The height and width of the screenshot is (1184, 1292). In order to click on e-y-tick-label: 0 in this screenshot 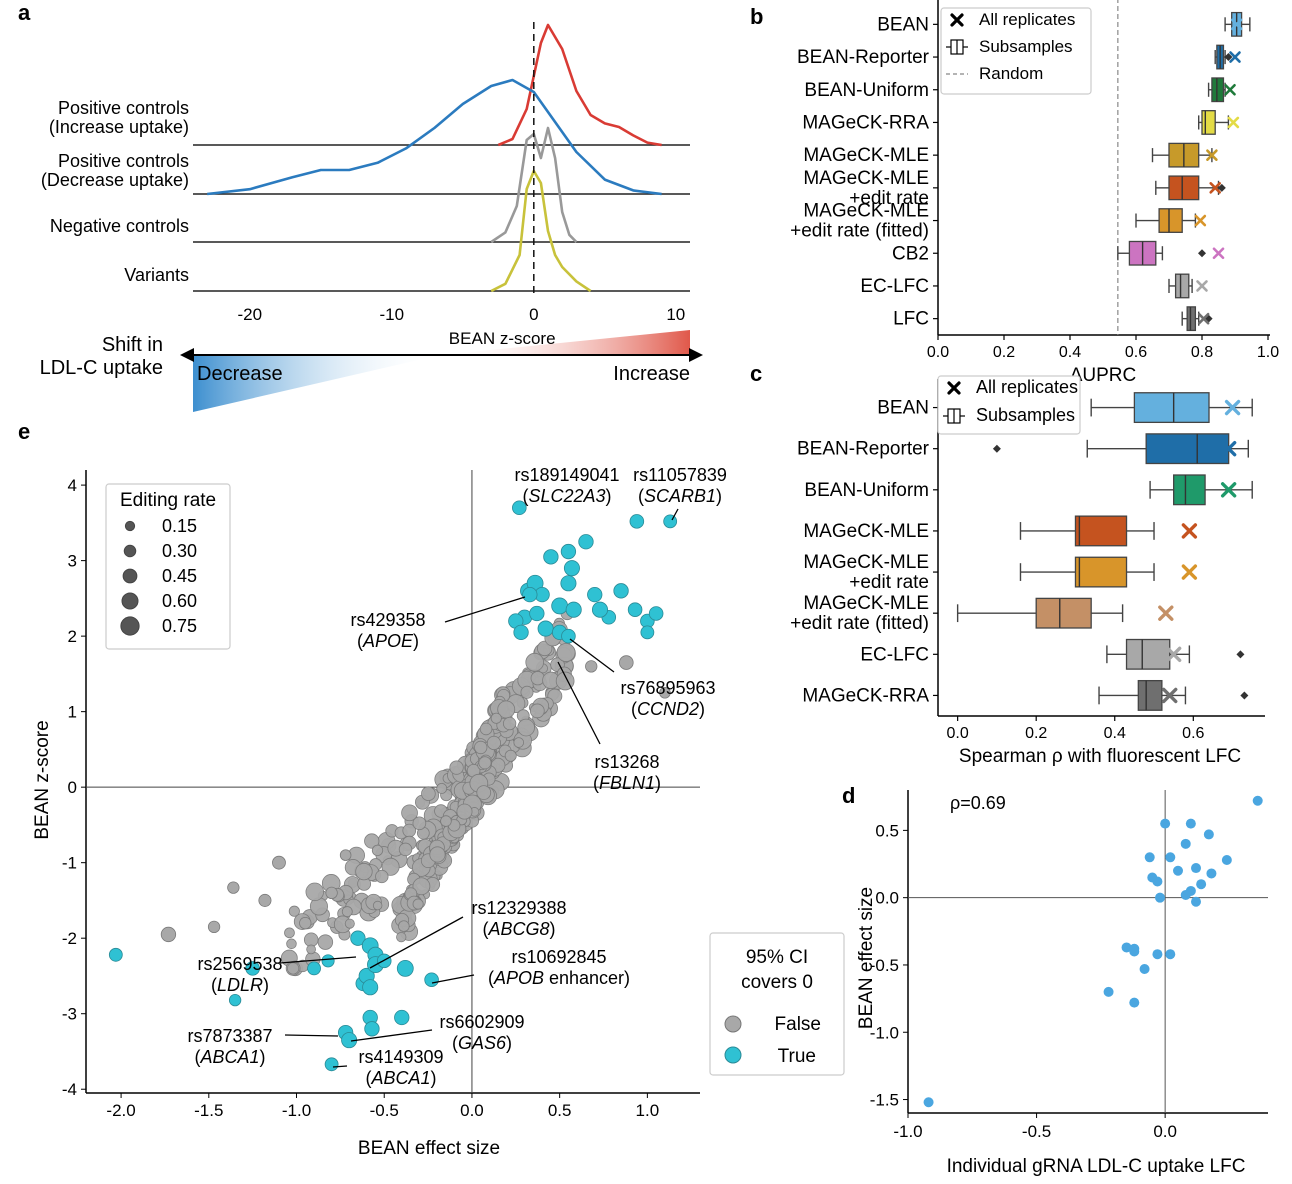, I will do `click(72, 787)`.